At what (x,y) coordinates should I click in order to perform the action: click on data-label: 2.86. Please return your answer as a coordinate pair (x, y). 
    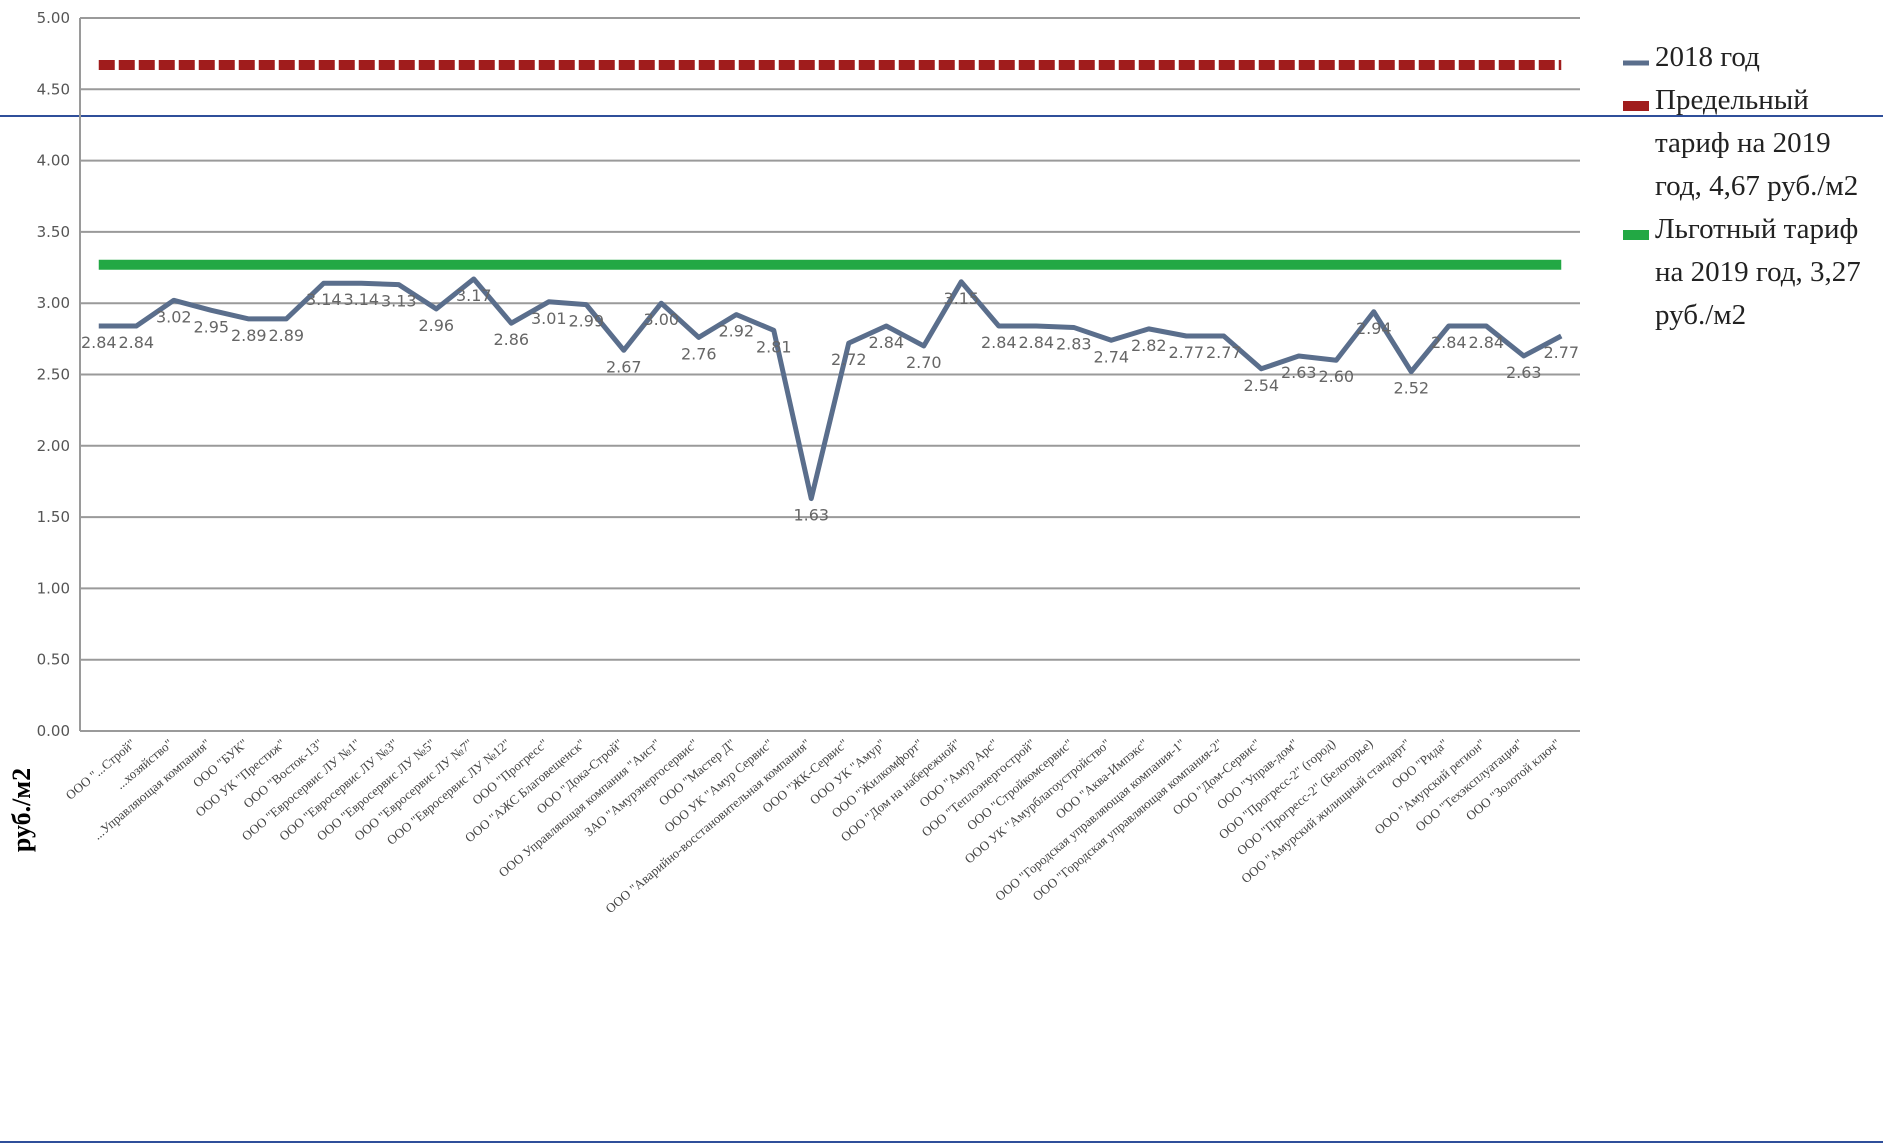
    Looking at the image, I should click on (511, 339).